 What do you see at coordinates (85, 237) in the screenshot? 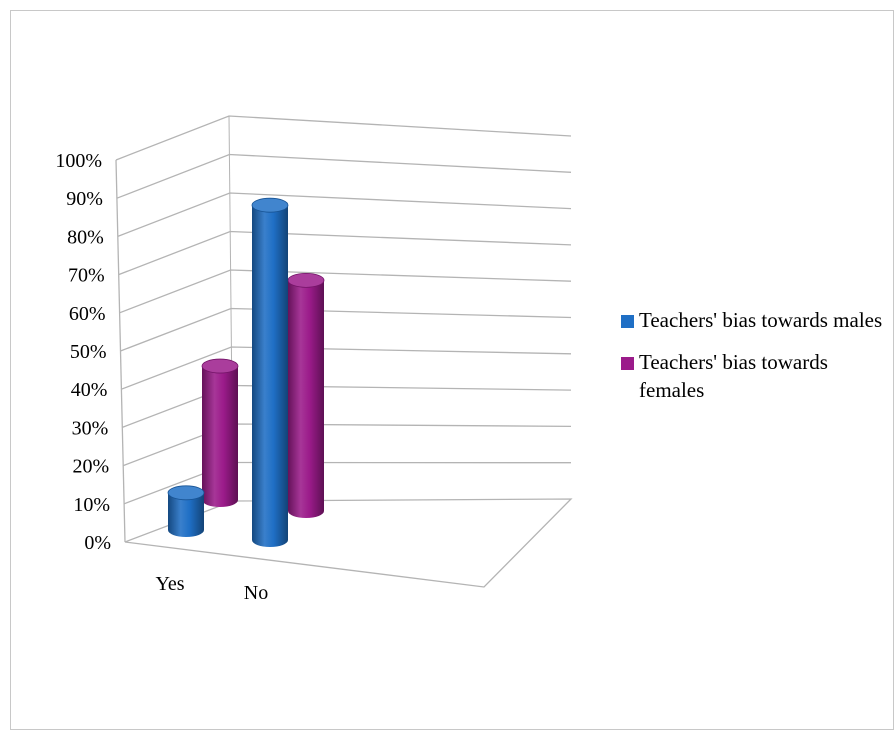
I see `y-tick-label: 80%` at bounding box center [85, 237].